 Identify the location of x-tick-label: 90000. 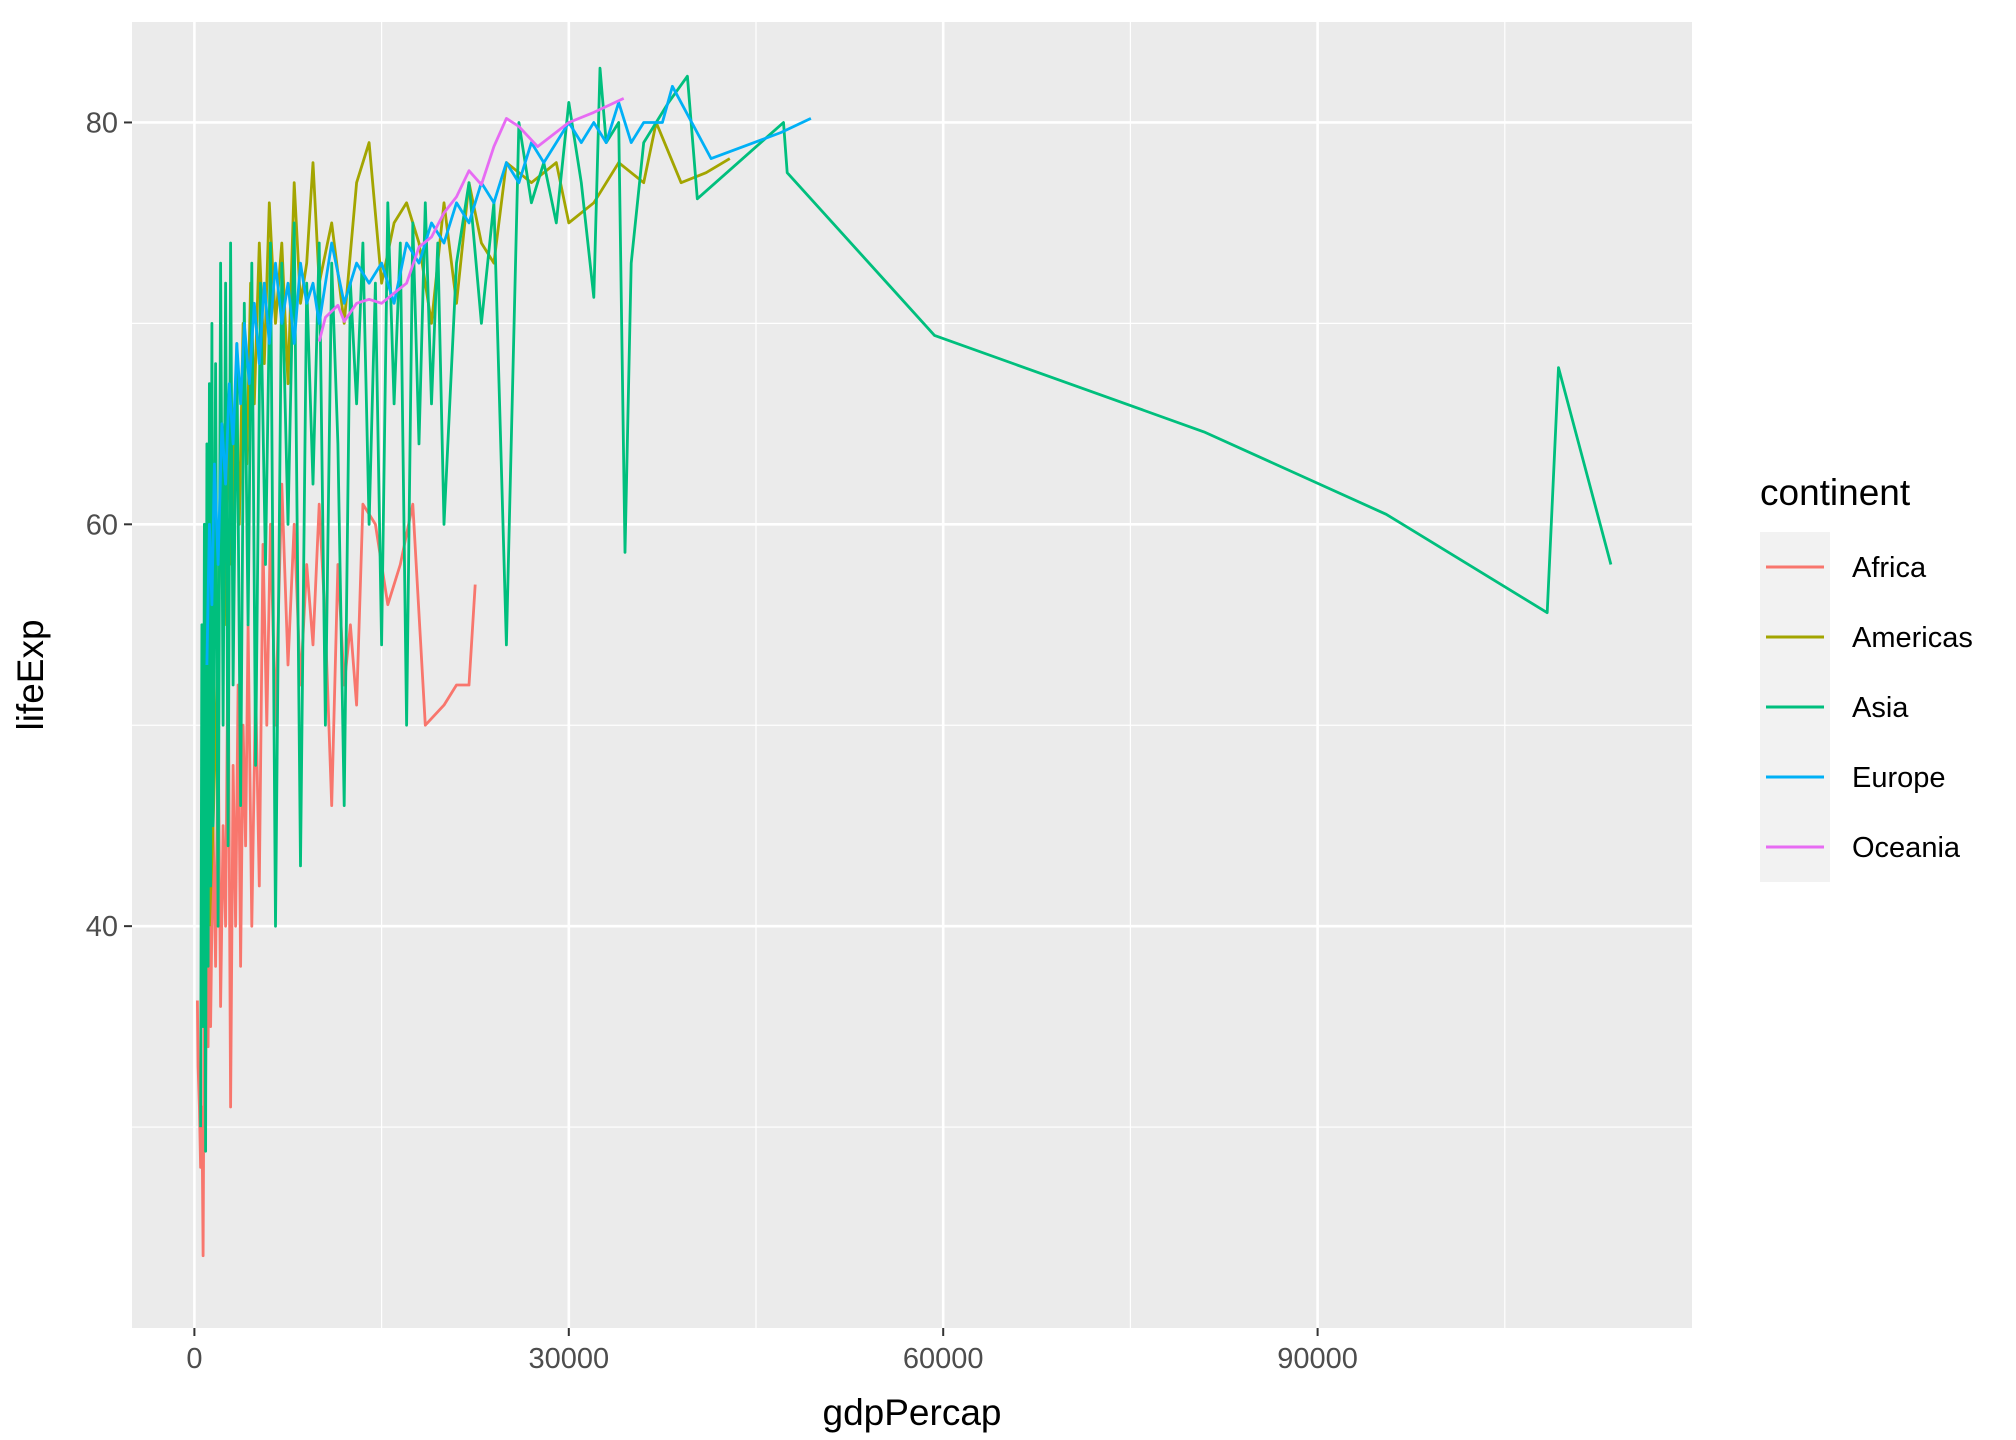
(1317, 1359).